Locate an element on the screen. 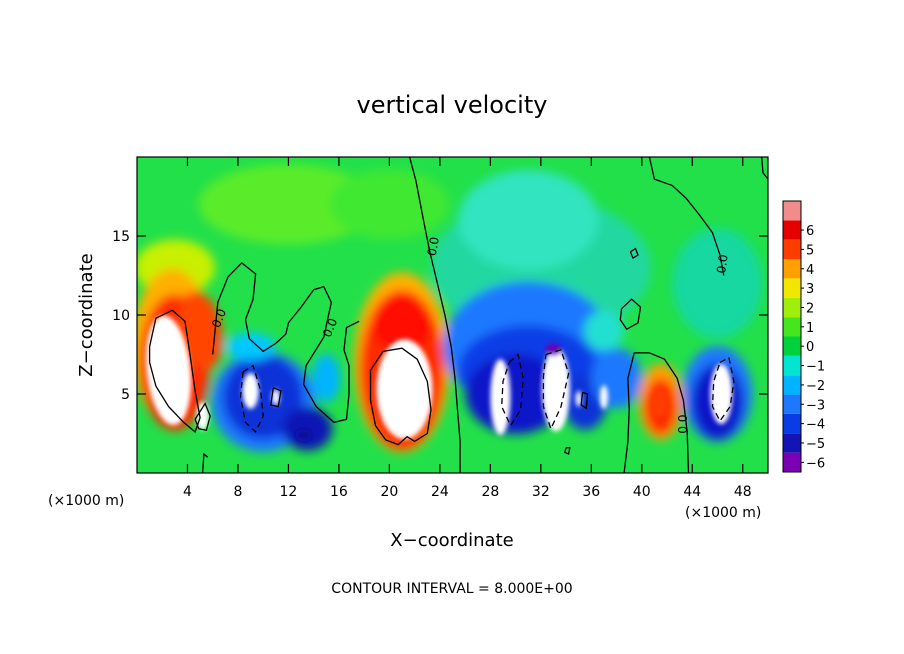 The image size is (904, 654). contour-downdraft-left is located at coordinates (251, 398).